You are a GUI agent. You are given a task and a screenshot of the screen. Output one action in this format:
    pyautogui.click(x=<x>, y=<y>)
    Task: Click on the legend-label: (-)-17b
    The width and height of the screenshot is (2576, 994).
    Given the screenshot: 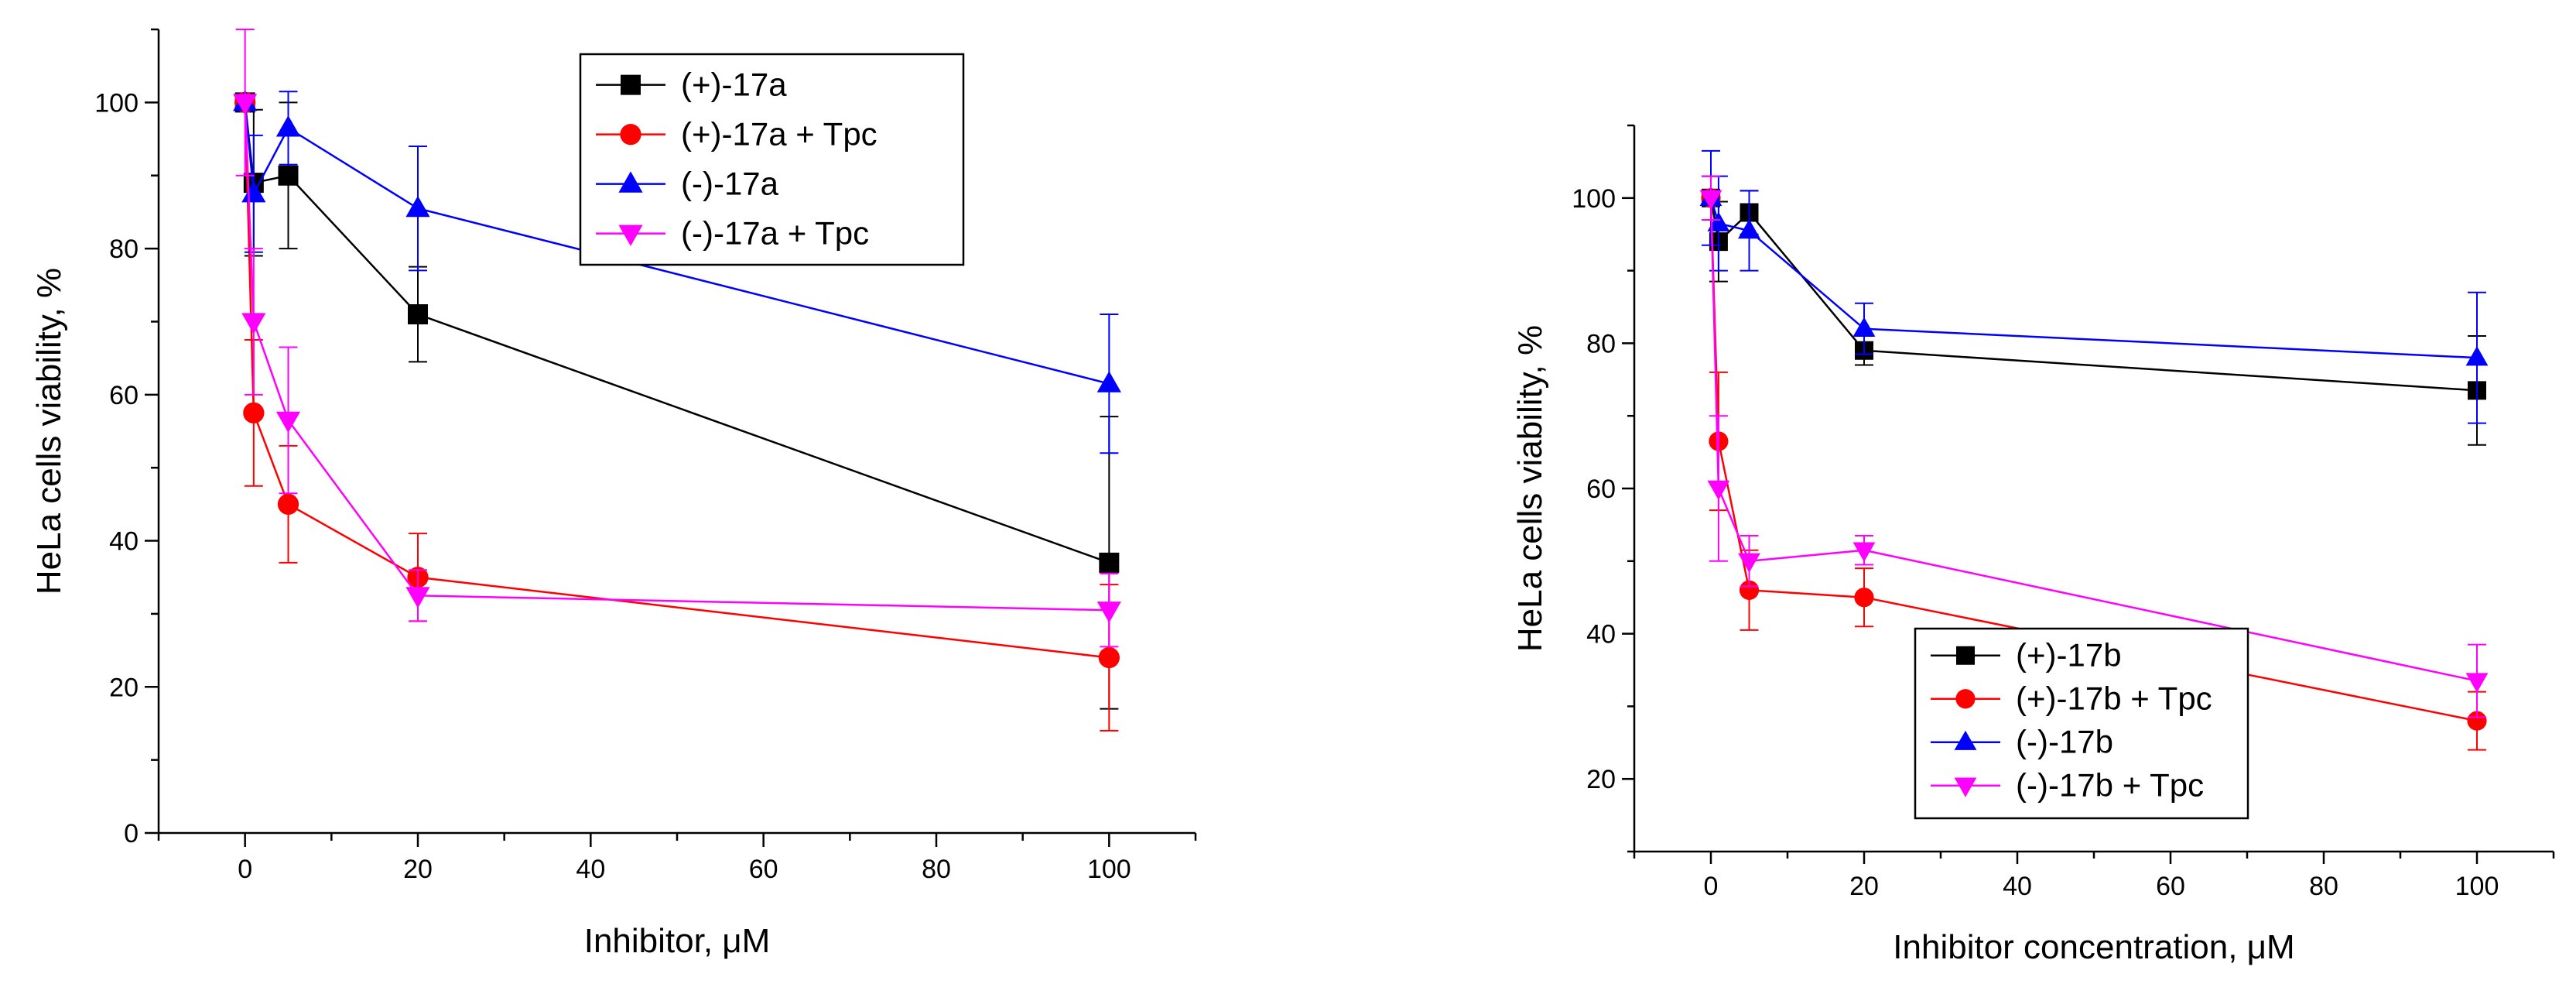 What is the action you would take?
    pyautogui.click(x=2065, y=742)
    